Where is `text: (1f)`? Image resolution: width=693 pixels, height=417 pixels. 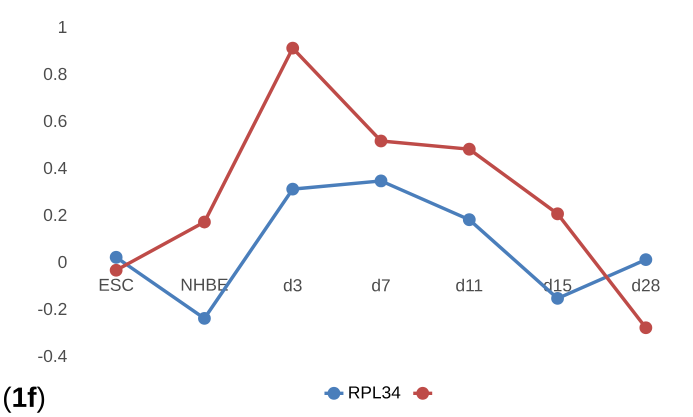 text: (1f) is located at coordinates (24, 399).